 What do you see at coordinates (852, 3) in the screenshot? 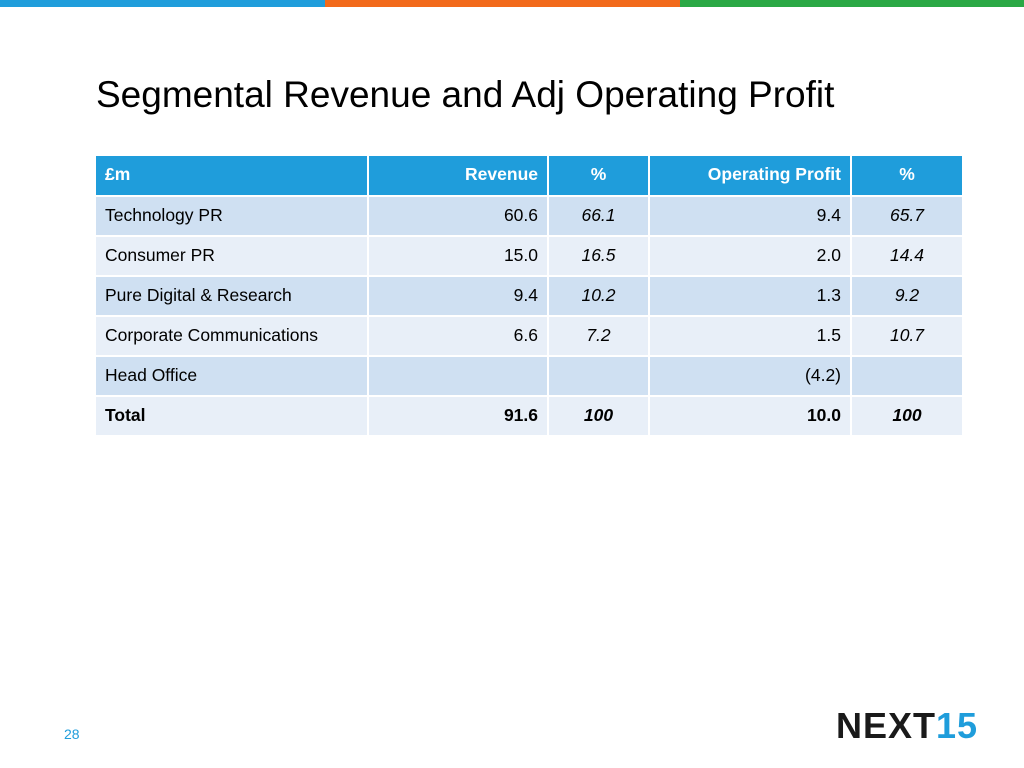
I see `top-bar-green` at bounding box center [852, 3].